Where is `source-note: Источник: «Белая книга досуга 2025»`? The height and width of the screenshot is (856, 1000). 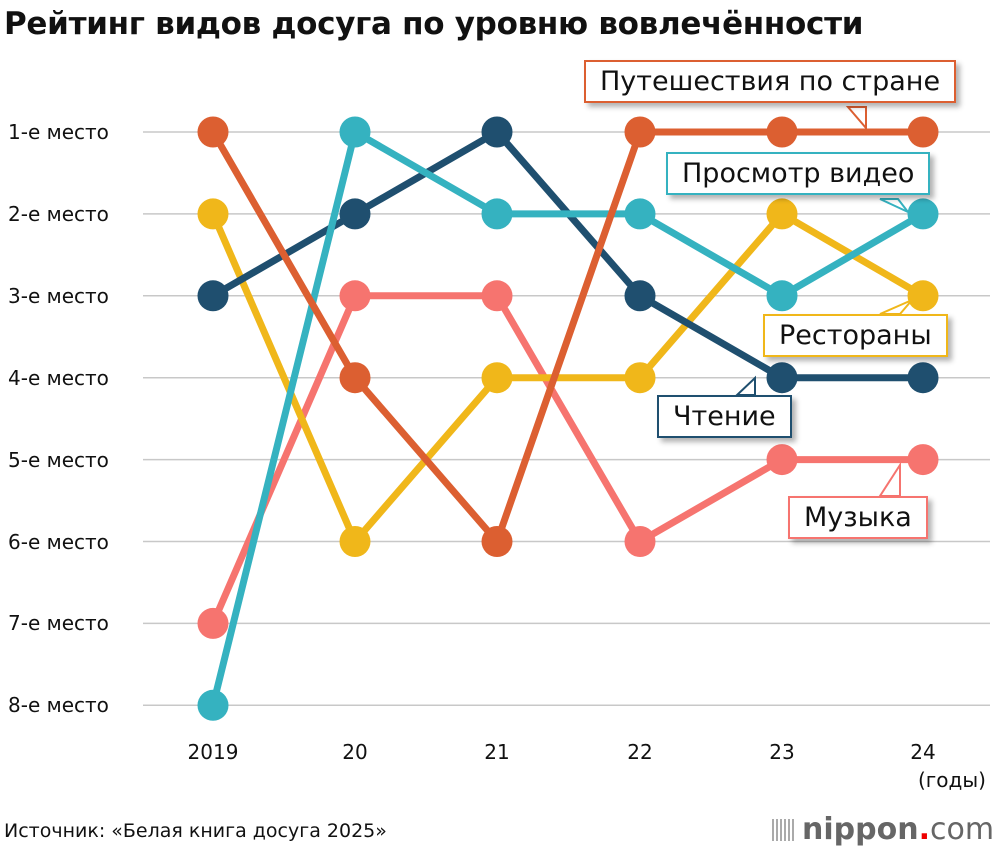
source-note: Источник: «Белая книга досуга 2025» is located at coordinates (195, 831).